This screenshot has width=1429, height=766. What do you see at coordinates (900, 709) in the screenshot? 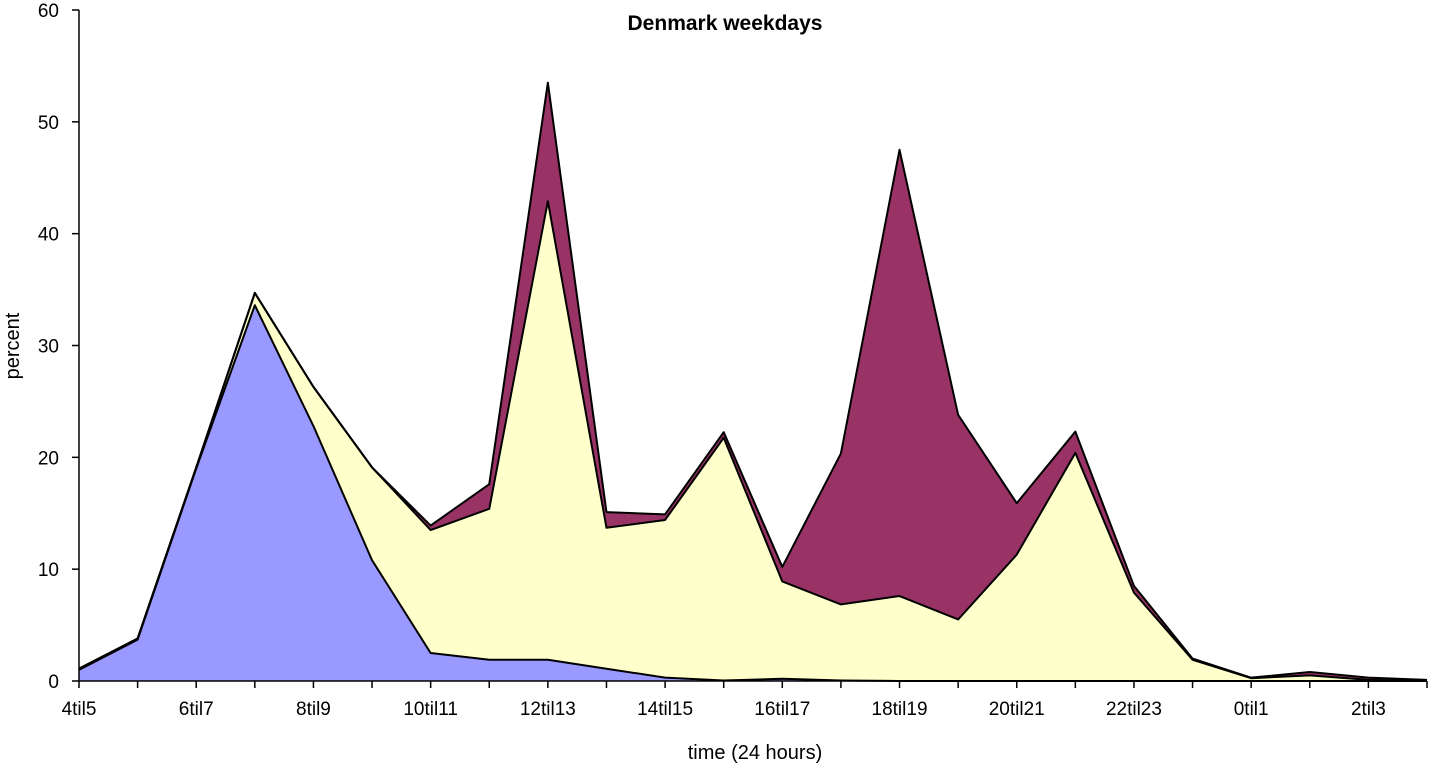
I see `x-tick-label: 18til19` at bounding box center [900, 709].